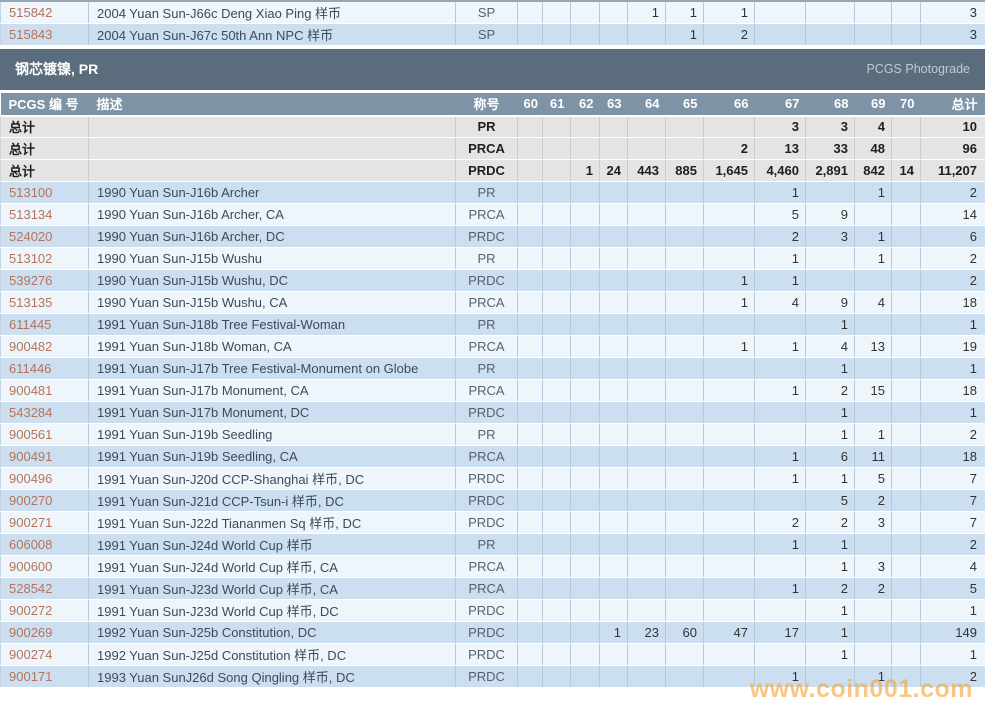 Image resolution: width=985 pixels, height=717 pixels. Describe the element at coordinates (30, 324) in the screenshot. I see `coin-id-link: 611445` at that location.